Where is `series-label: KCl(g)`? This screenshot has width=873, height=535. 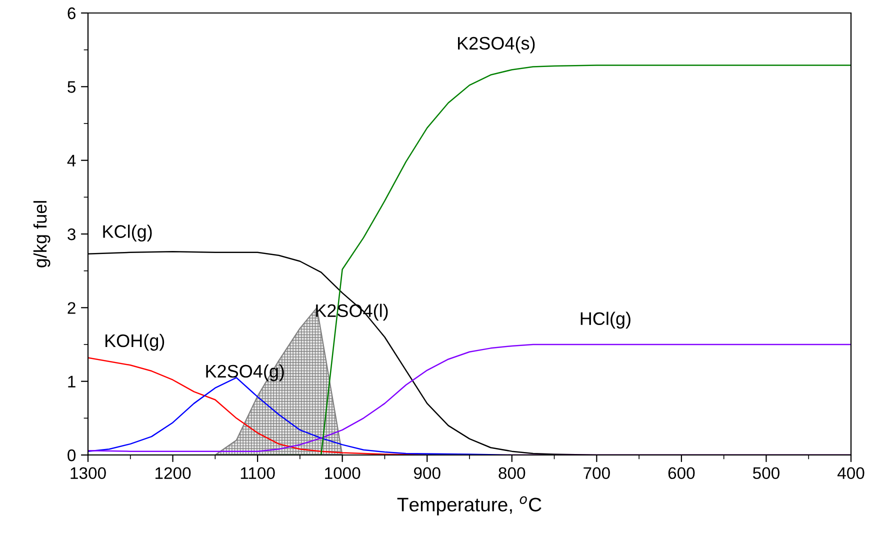
series-label: KCl(g) is located at coordinates (127, 233).